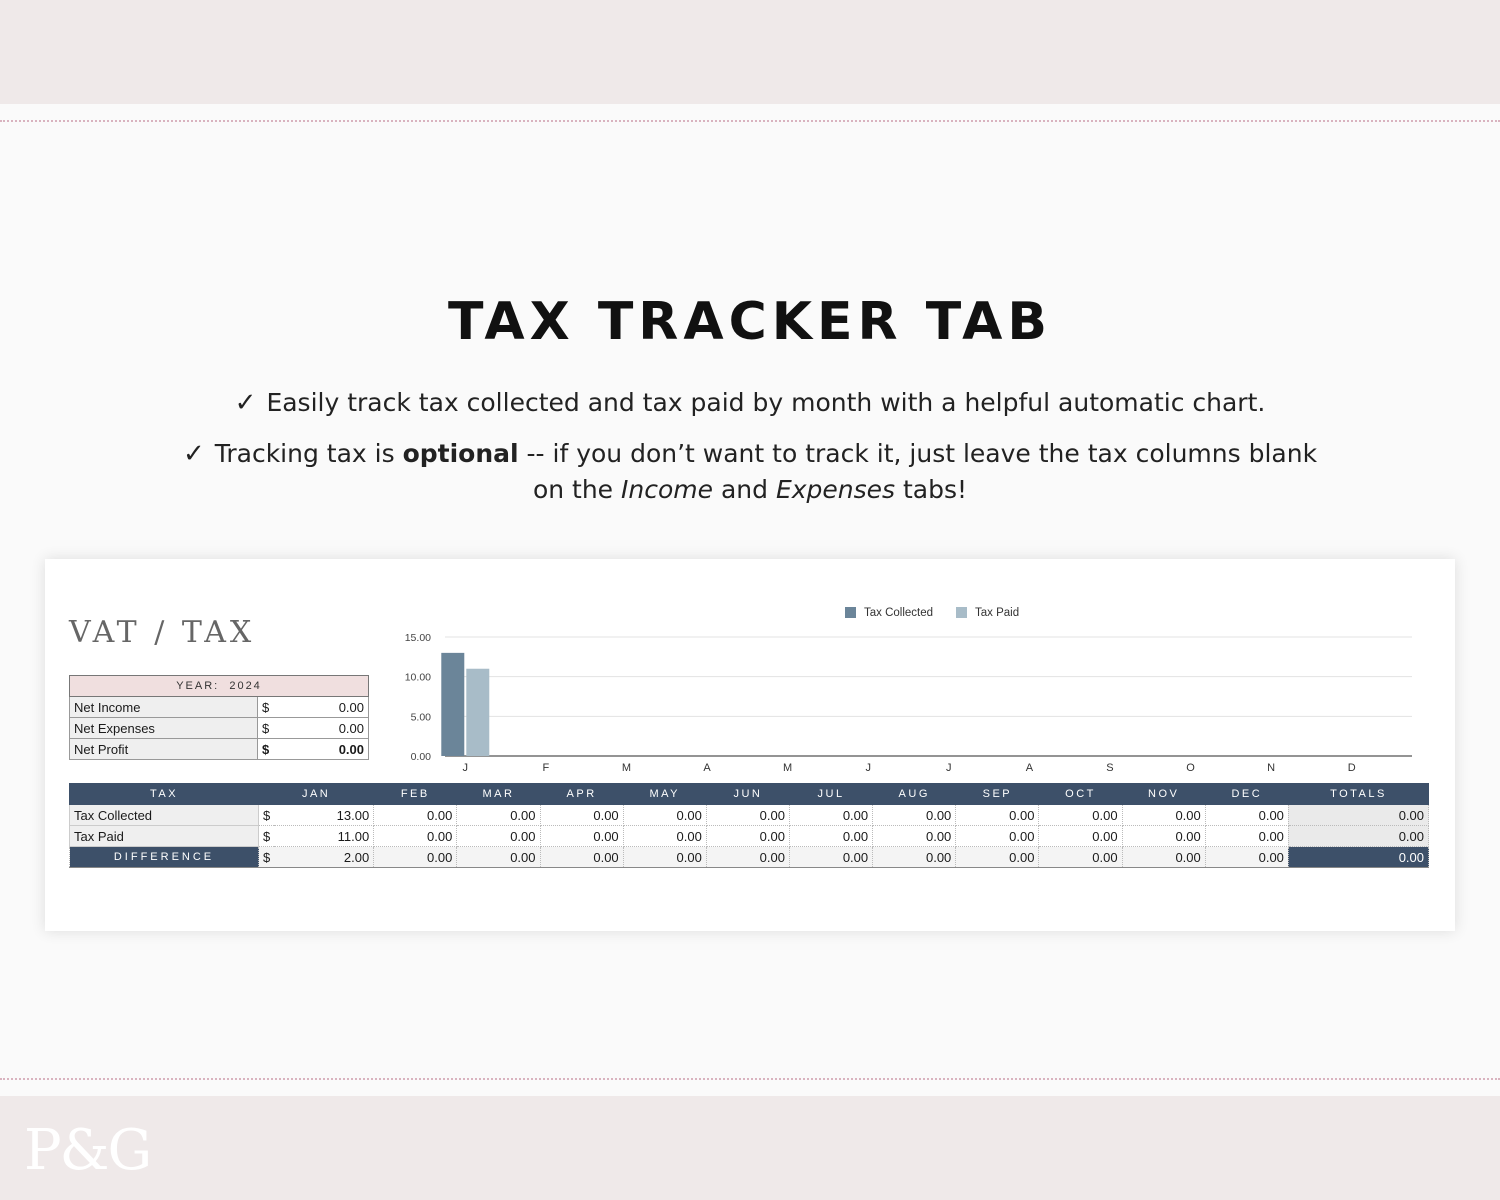  What do you see at coordinates (835, 489) in the screenshot?
I see `bullet-italic-expenses: Expenses` at bounding box center [835, 489].